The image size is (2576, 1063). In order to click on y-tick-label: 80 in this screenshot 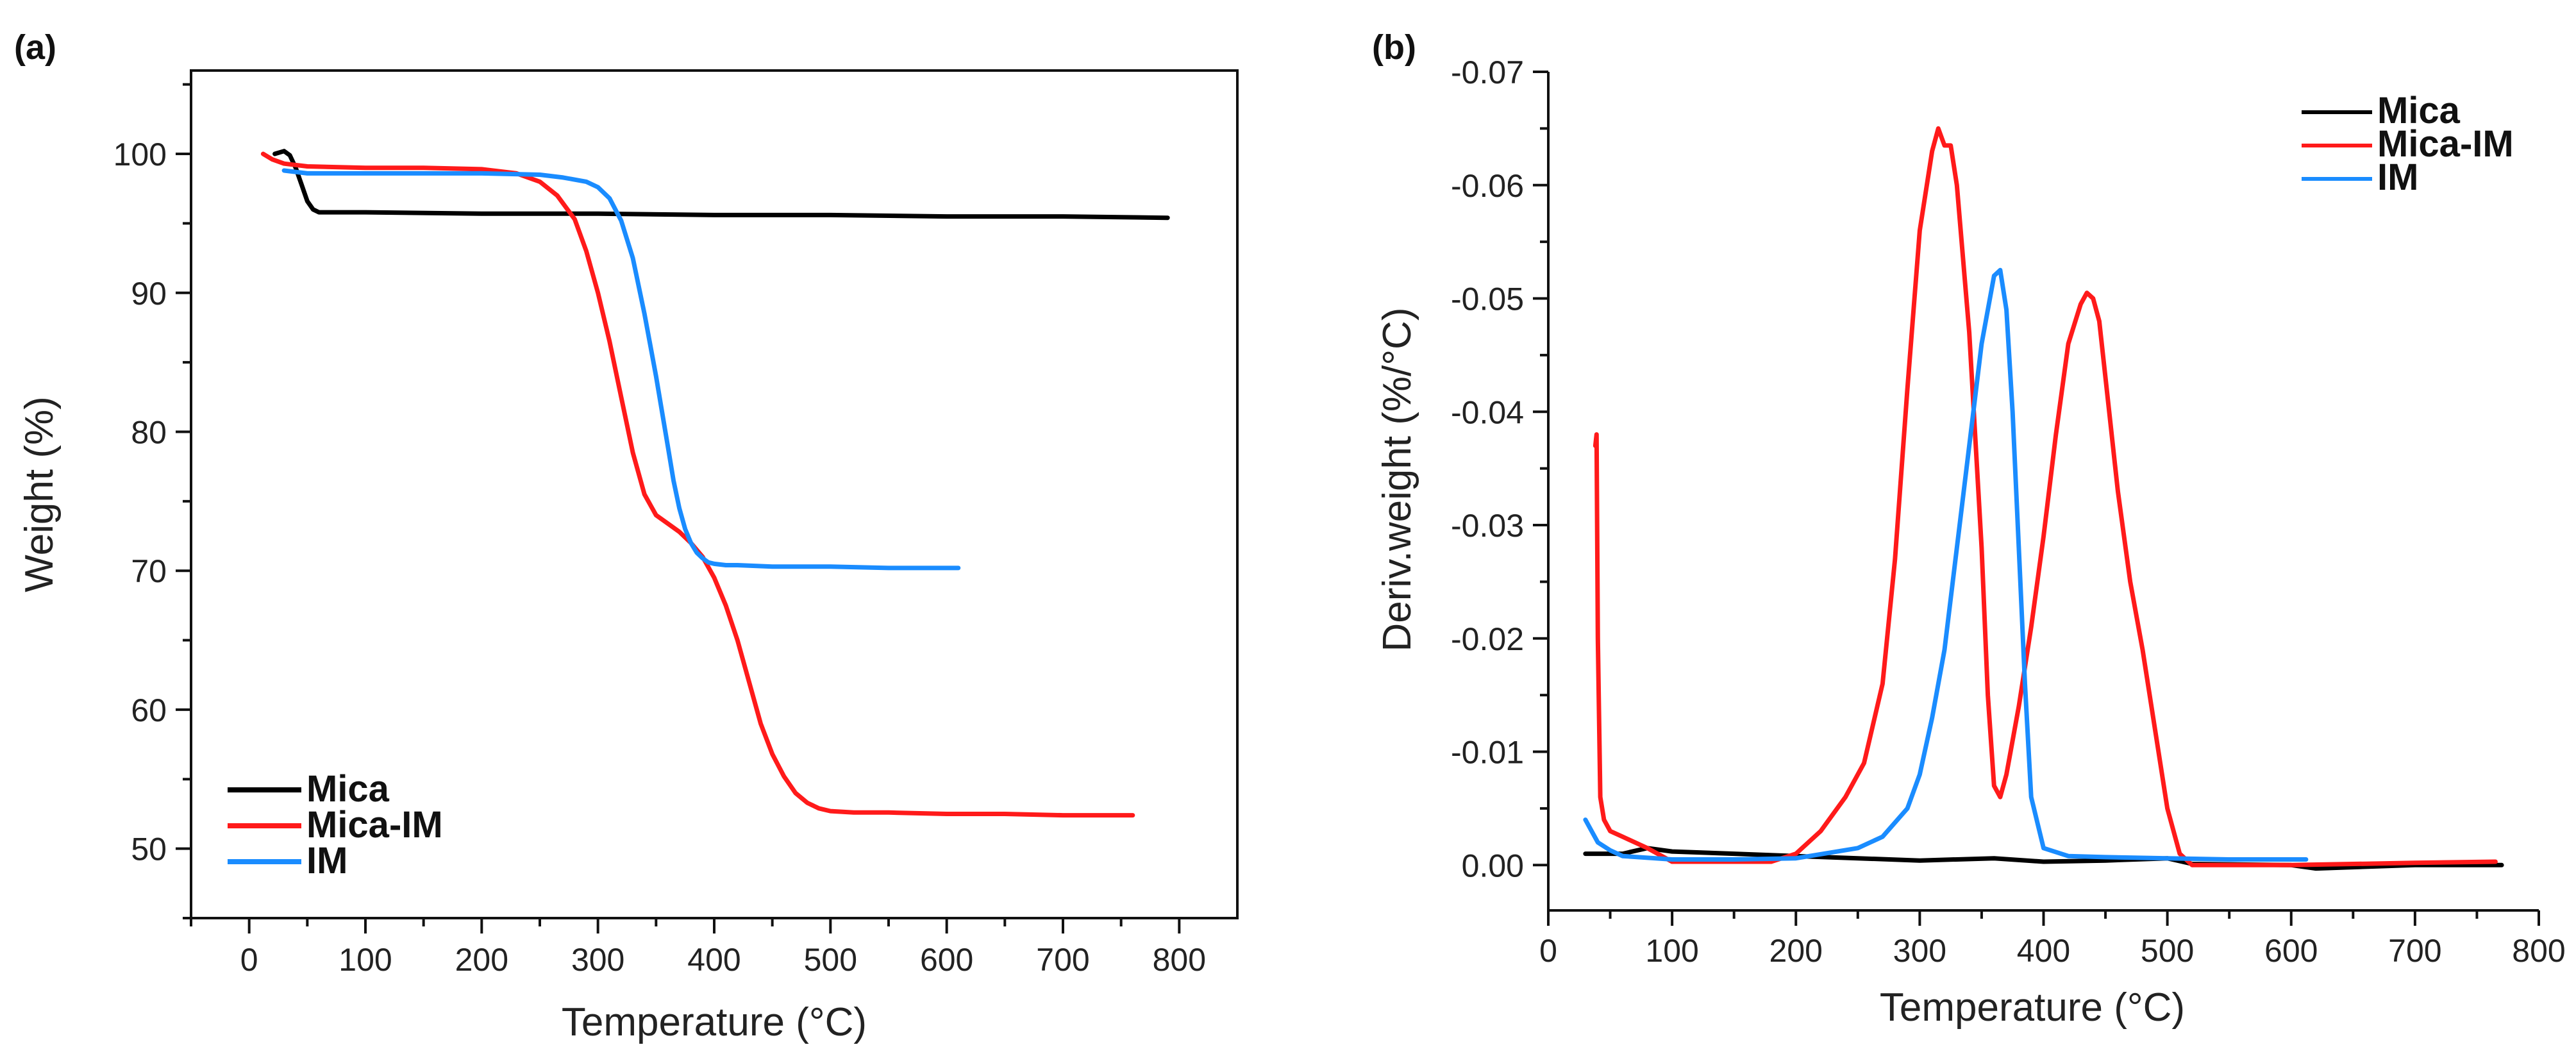, I will do `click(149, 432)`.